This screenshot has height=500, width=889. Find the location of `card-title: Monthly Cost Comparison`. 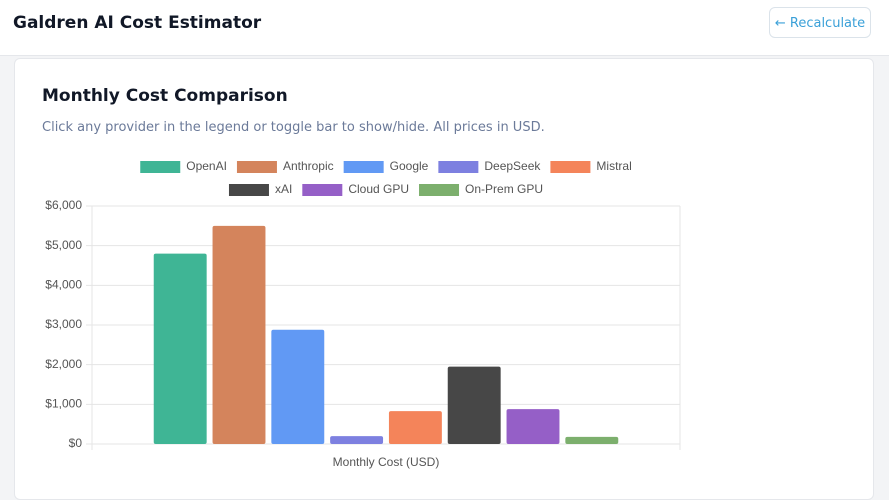

card-title: Monthly Cost Comparison is located at coordinates (165, 96).